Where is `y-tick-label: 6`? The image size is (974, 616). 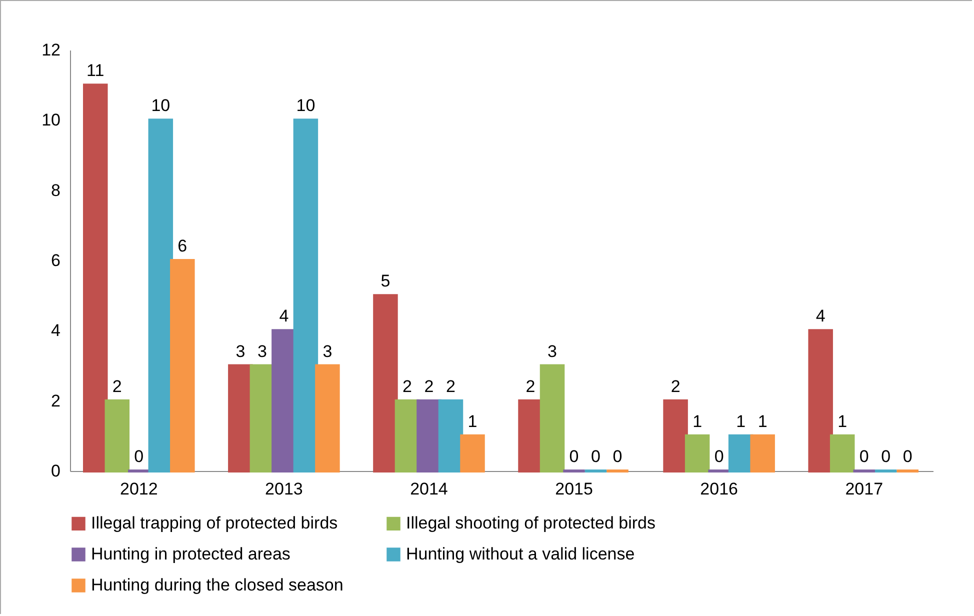
y-tick-label: 6 is located at coordinates (55, 260).